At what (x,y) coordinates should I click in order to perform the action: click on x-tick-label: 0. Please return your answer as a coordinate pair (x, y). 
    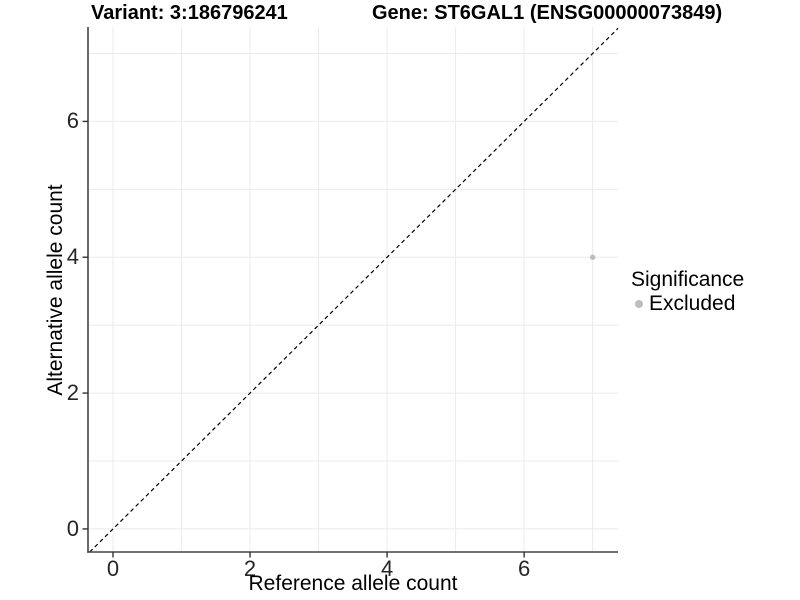
    Looking at the image, I should click on (113, 568).